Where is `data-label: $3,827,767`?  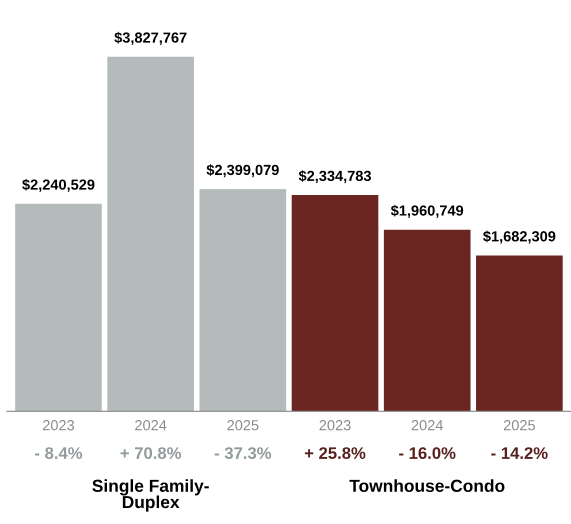
data-label: $3,827,767 is located at coordinates (150, 38).